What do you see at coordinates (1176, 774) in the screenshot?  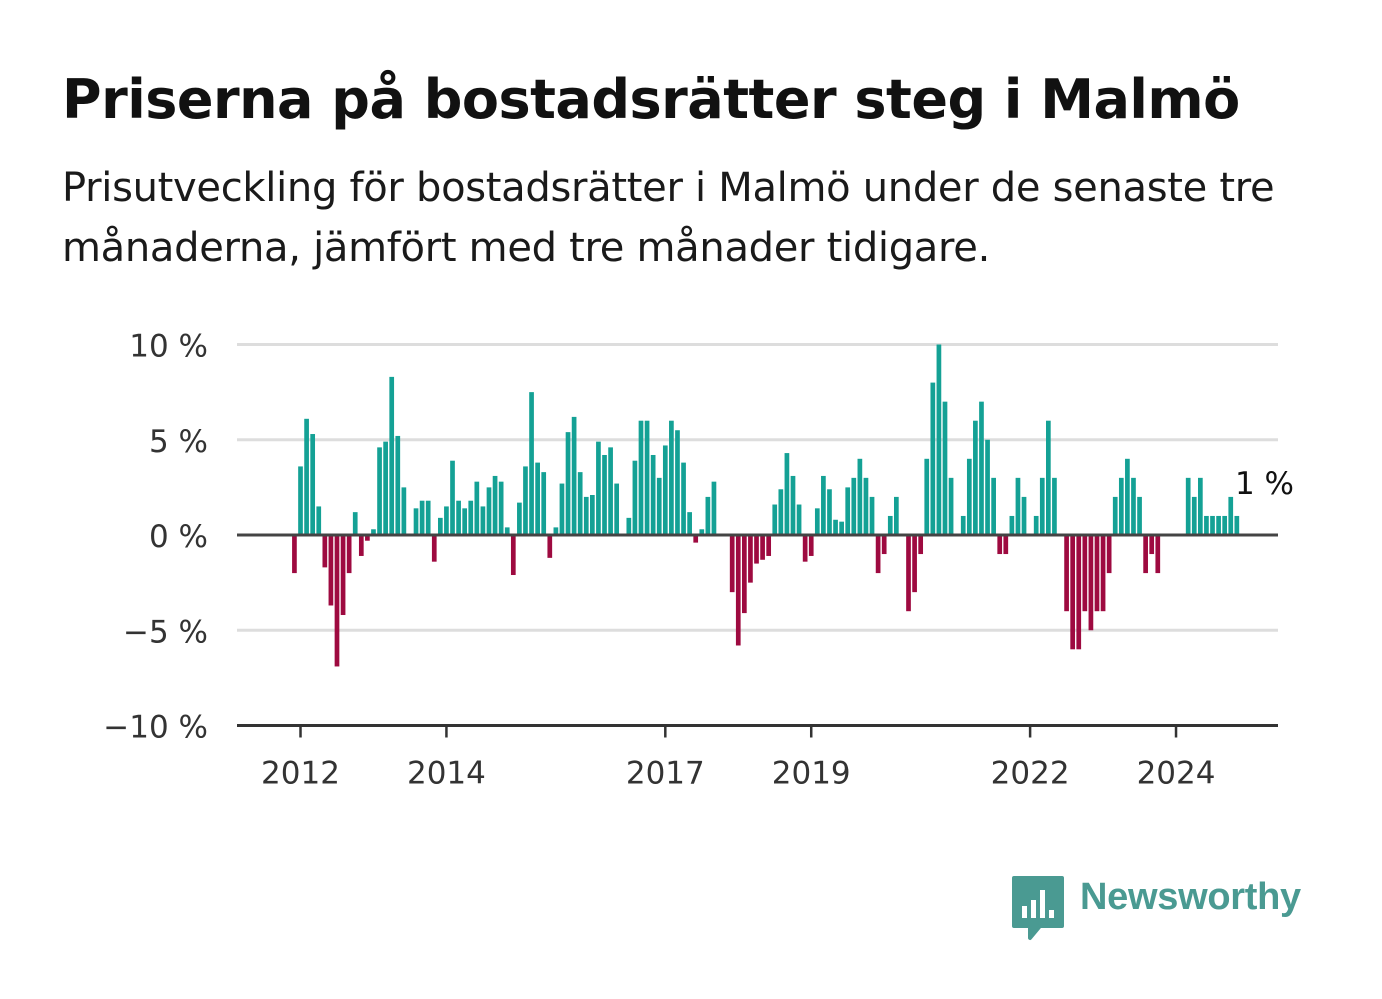 I see `x-tick-label: 2024` at bounding box center [1176, 774].